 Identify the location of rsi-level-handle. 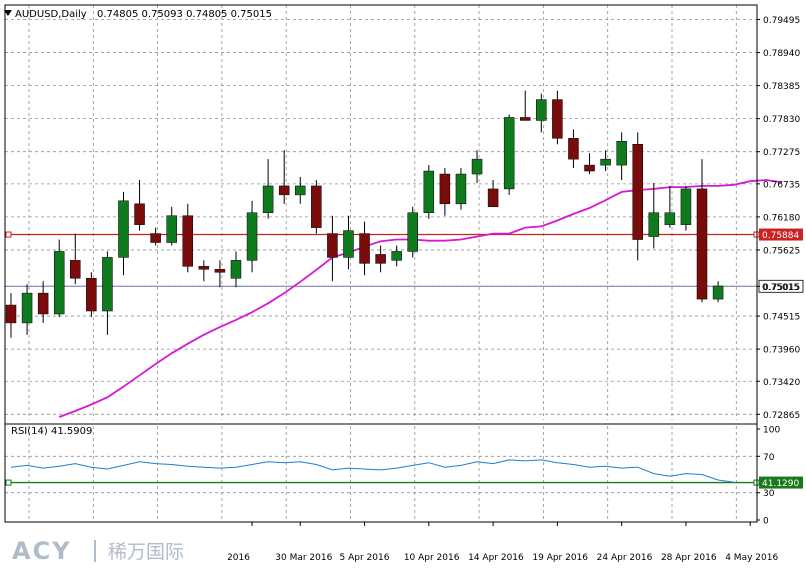
(8, 482).